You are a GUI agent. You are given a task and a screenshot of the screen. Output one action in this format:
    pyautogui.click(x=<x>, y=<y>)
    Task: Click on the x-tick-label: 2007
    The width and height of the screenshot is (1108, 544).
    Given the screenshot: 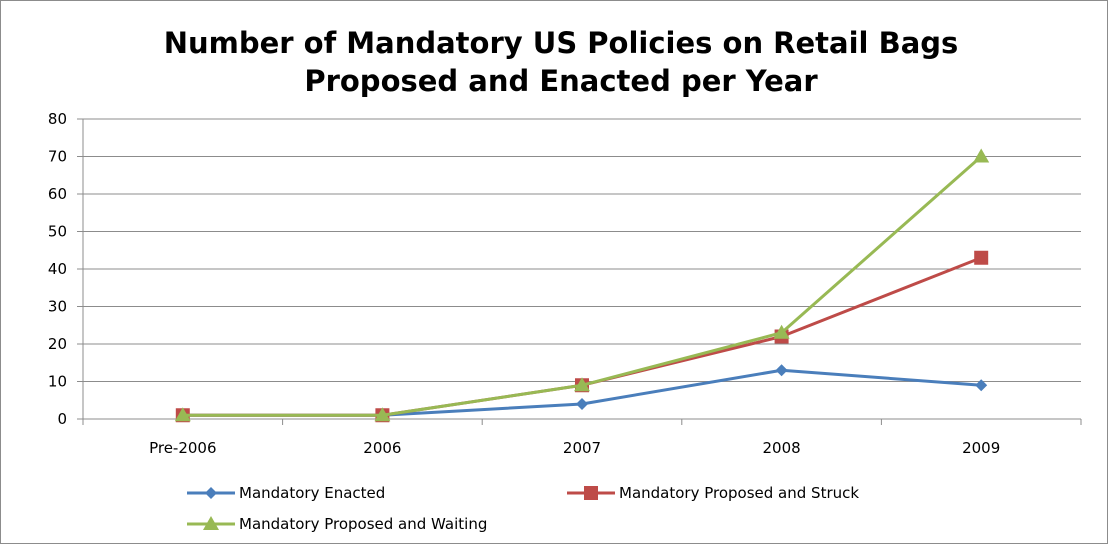 What is the action you would take?
    pyautogui.click(x=582, y=448)
    